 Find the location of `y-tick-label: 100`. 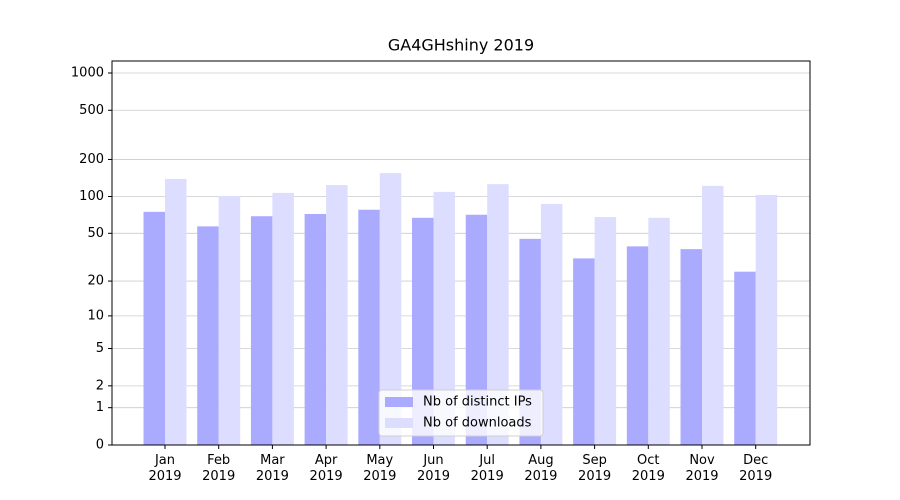

y-tick-label: 100 is located at coordinates (91, 196).